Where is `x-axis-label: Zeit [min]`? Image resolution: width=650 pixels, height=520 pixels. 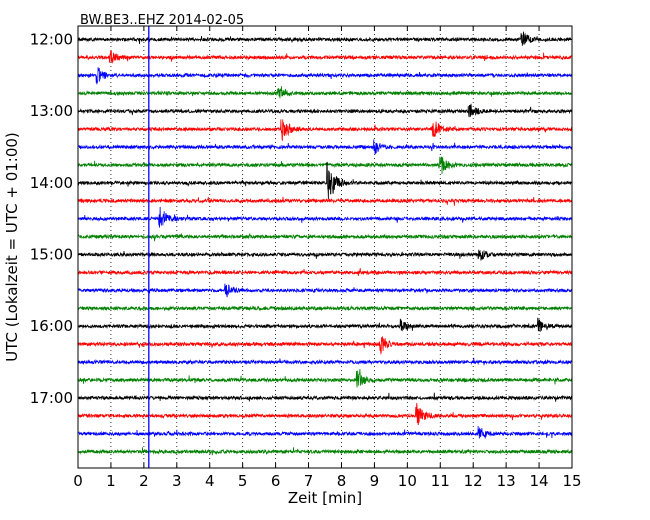
x-axis-label: Zeit [min] is located at coordinates (325, 498).